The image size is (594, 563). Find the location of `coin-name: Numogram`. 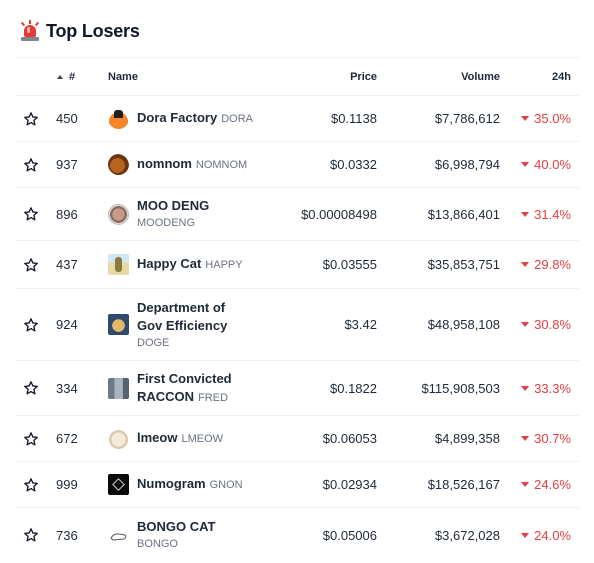

coin-name: Numogram is located at coordinates (171, 483).